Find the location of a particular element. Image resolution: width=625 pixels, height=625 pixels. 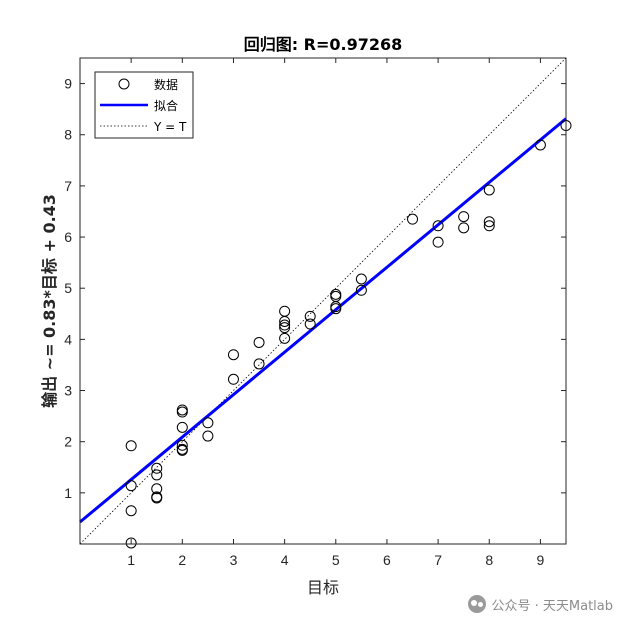

y-tick-label: 3 is located at coordinates (68, 391).